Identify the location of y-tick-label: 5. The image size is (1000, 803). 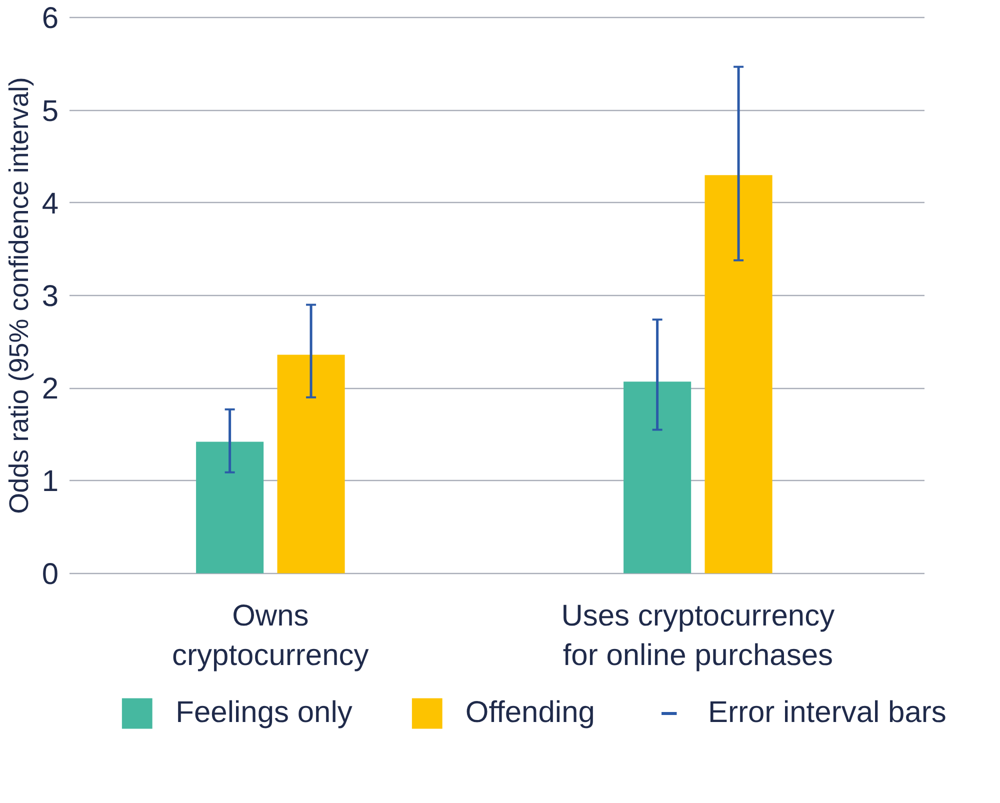
(50, 111).